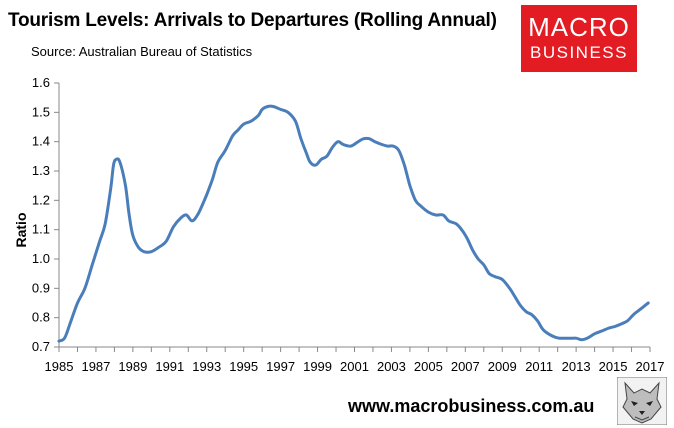  Describe the element at coordinates (142, 51) in the screenshot. I see `chart-source: Source: Australian Bureau of Statistics` at that location.